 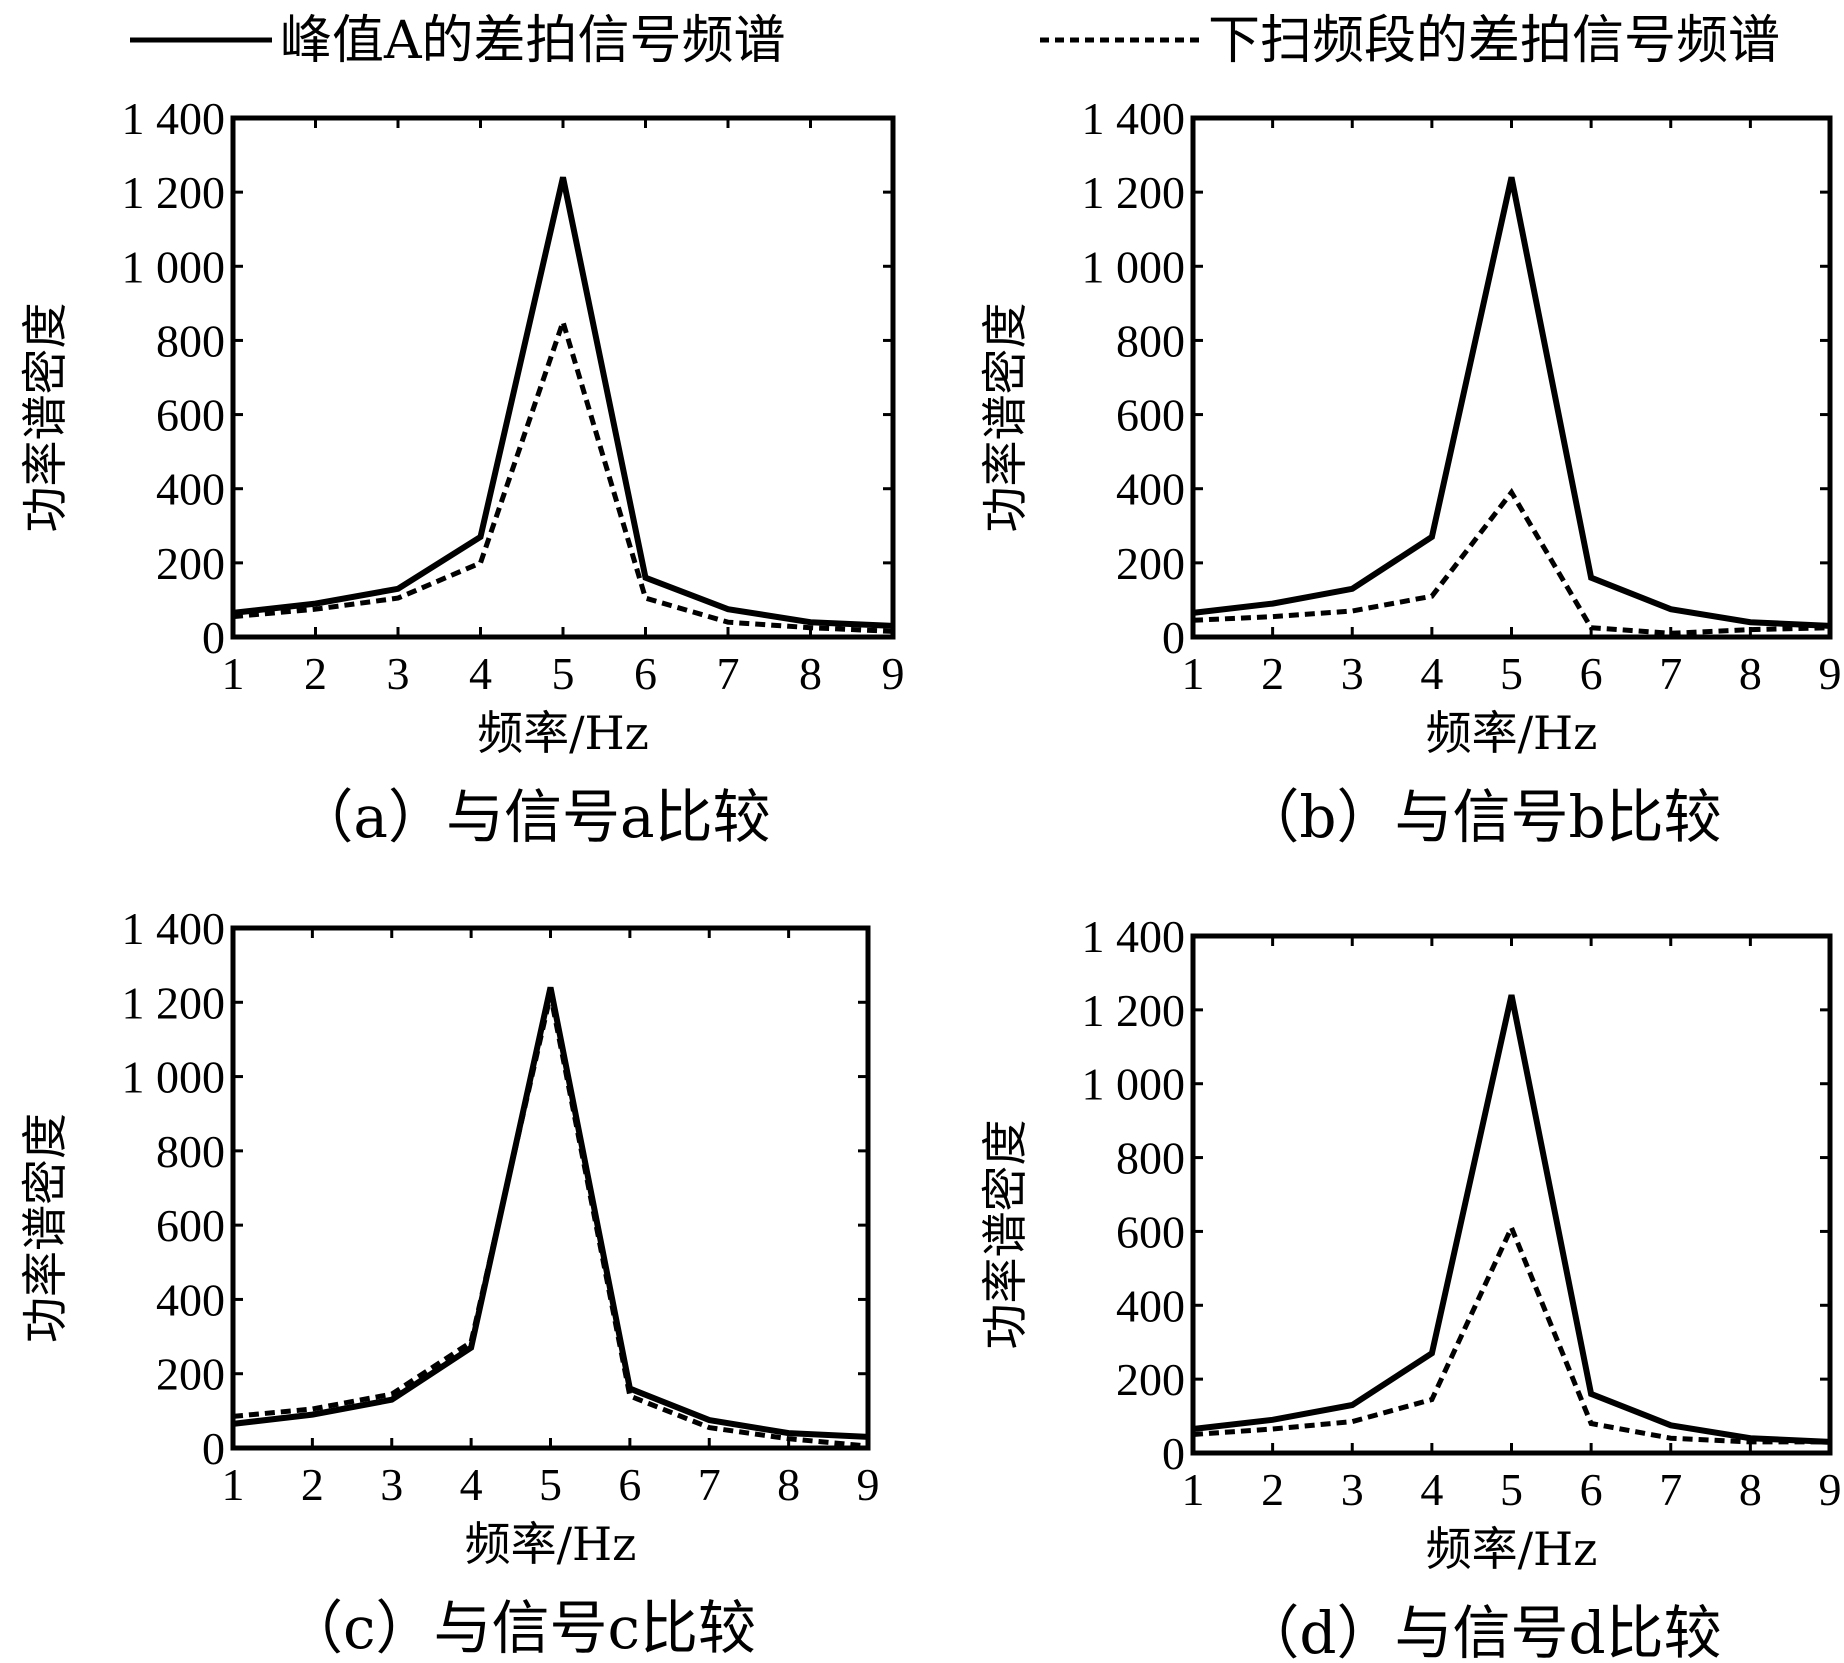 I want to click on panel-caption: （a）与信号a比较, so click(x=532, y=817).